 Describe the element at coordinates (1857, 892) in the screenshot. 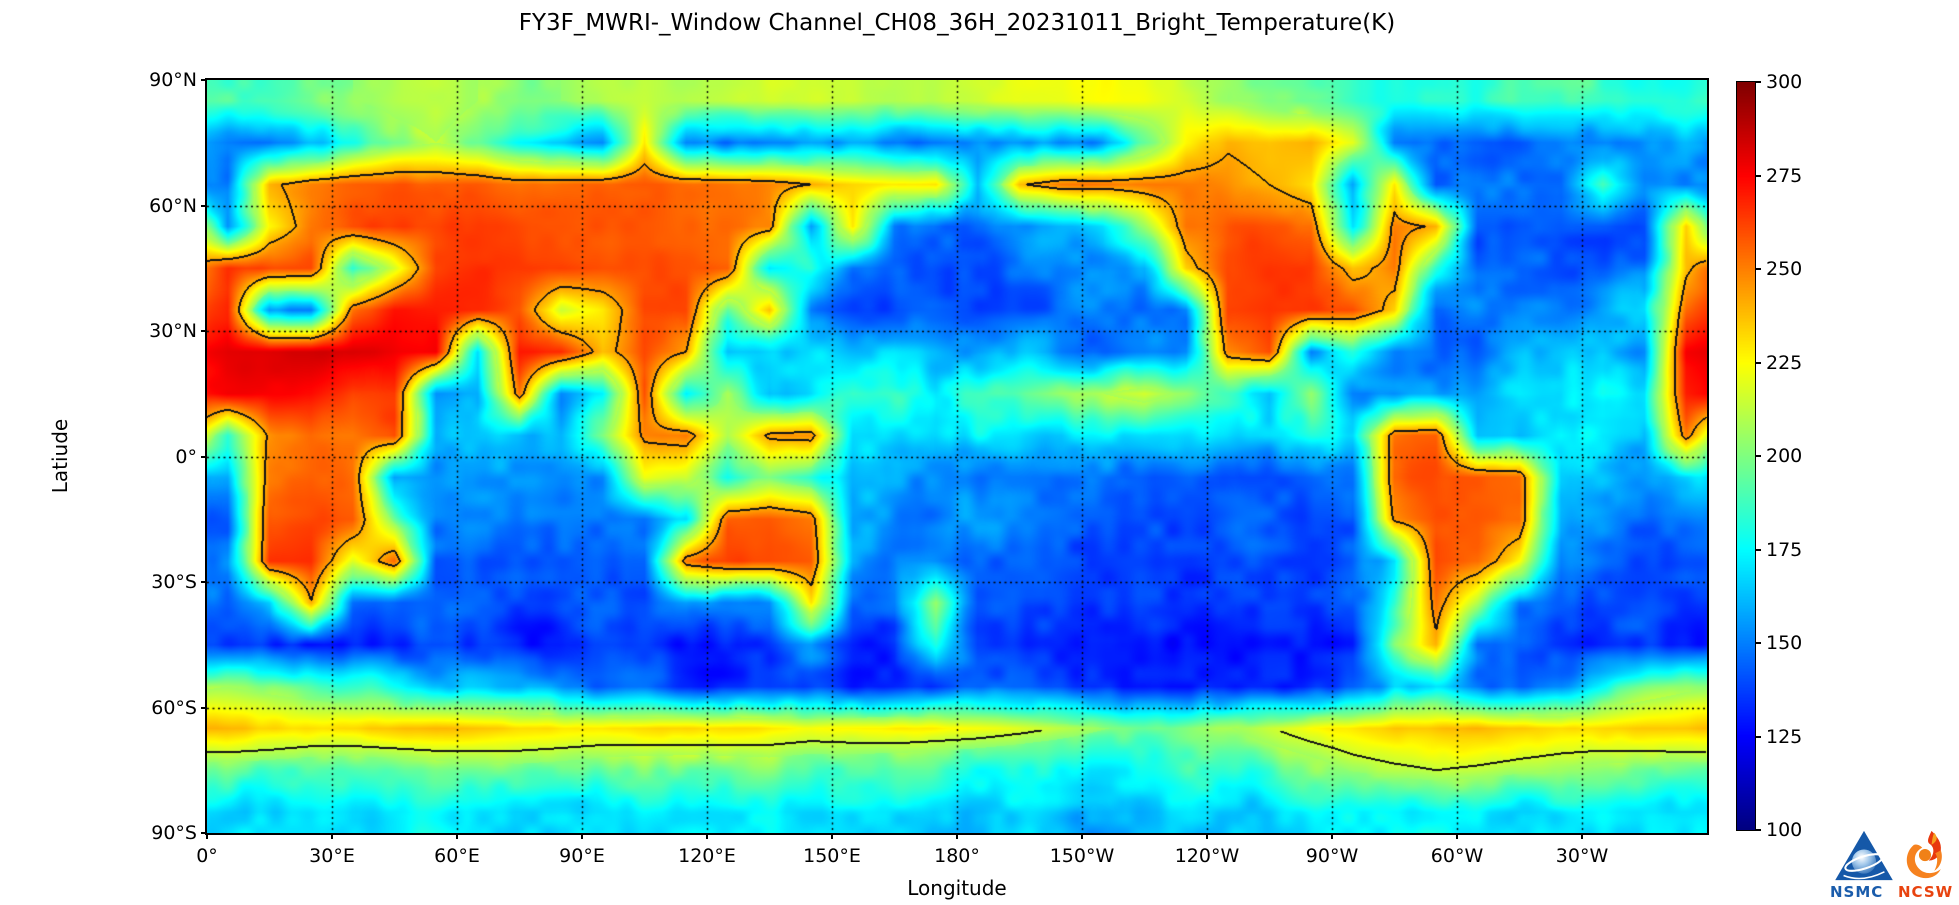

I see `nsmc-logo-label: NSMC` at that location.